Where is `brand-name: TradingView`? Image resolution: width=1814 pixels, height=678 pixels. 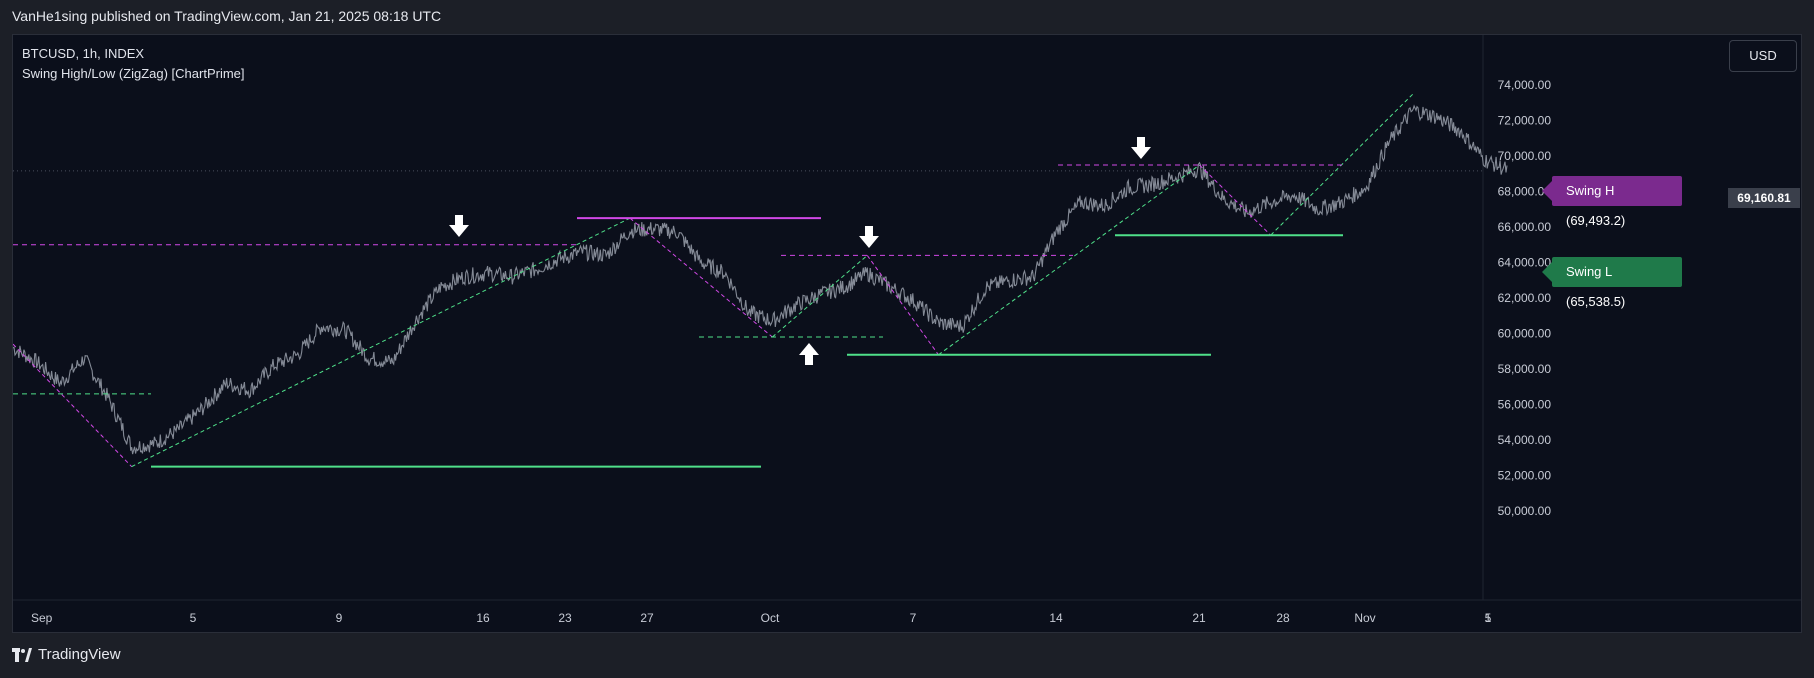
brand-name: TradingView is located at coordinates (79, 654).